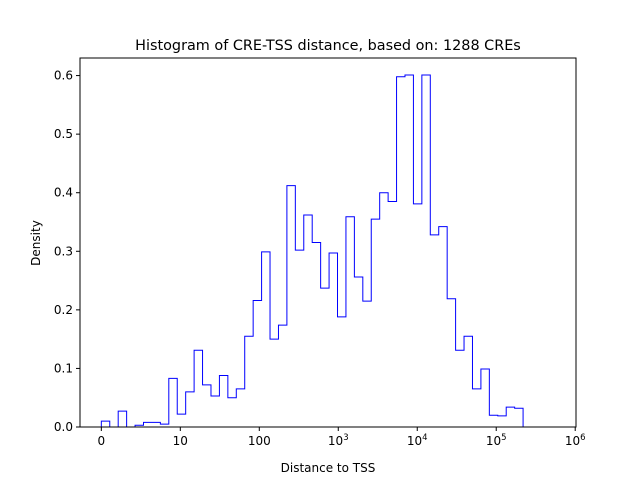  Describe the element at coordinates (63, 134) in the screenshot. I see `y-tick-label: 0.5` at that location.